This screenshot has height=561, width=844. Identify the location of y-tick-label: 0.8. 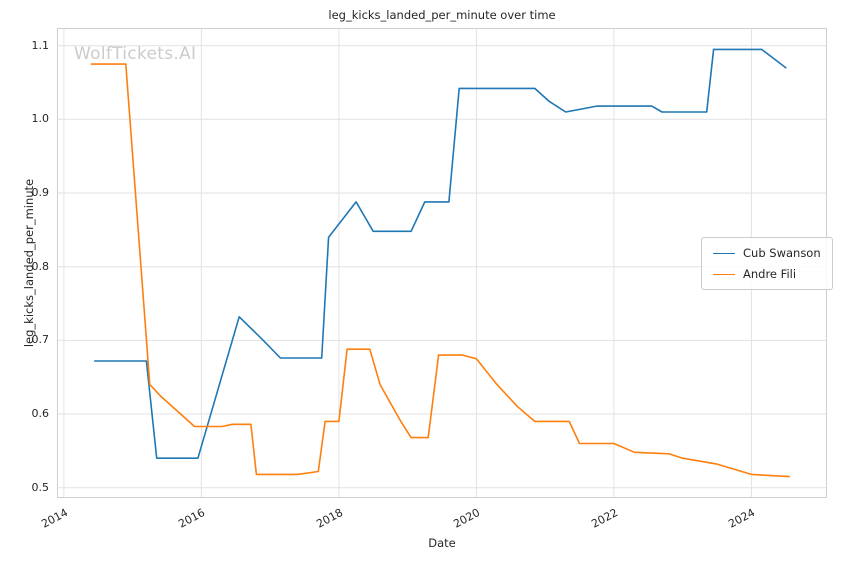
(40, 266).